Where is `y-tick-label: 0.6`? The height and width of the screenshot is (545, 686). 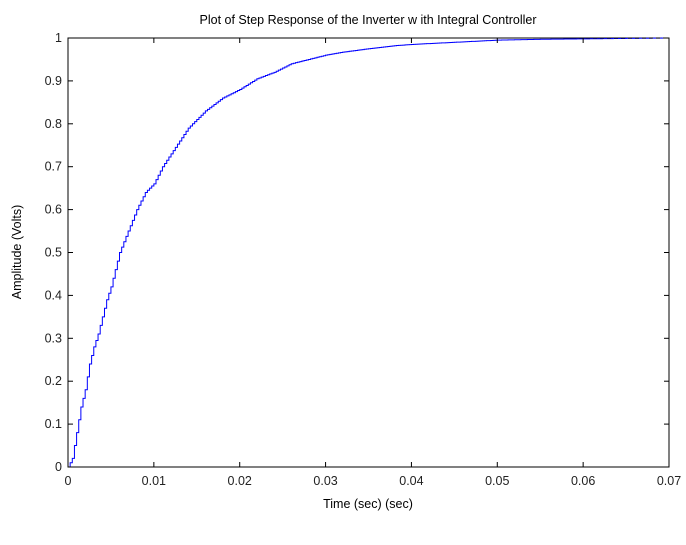 y-tick-label: 0.6 is located at coordinates (53, 210).